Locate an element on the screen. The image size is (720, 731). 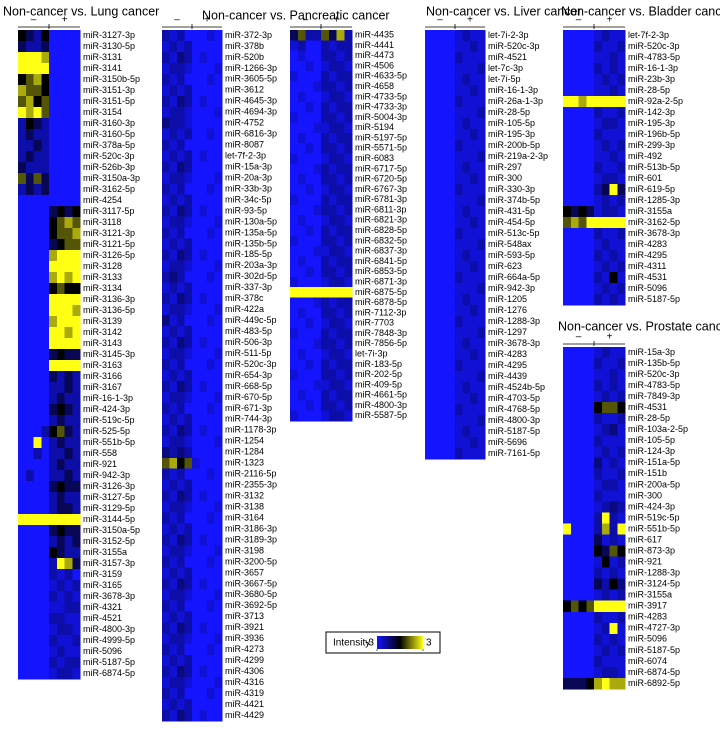
row-label: miR-4439 is located at coordinates (507, 376).